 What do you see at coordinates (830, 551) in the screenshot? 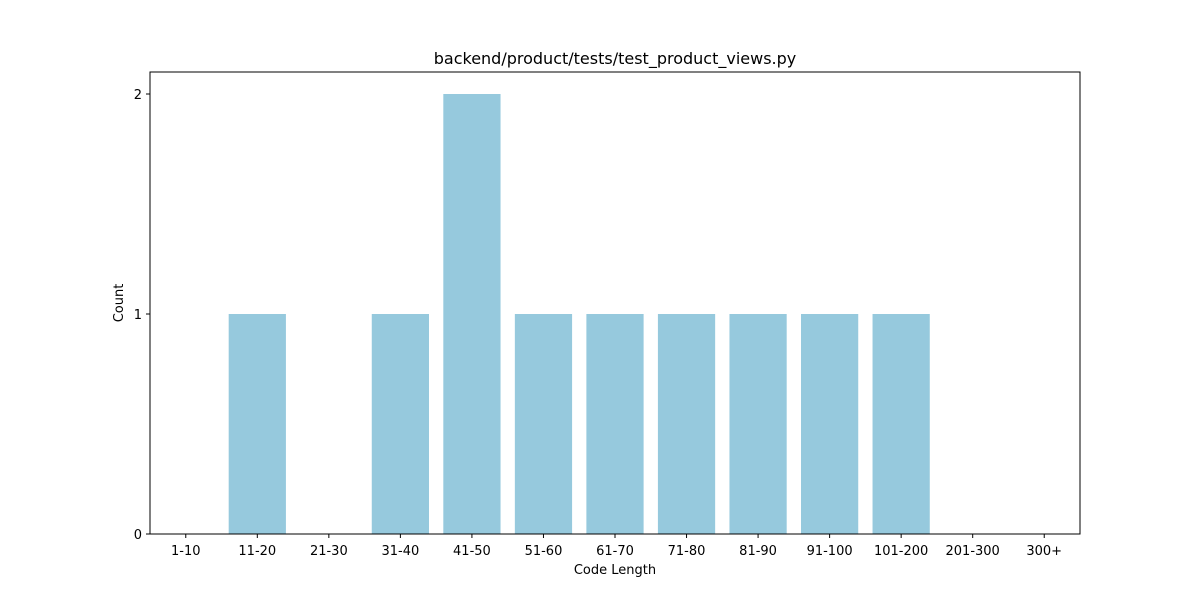
I see `x-tick-label: 91-100` at bounding box center [830, 551].